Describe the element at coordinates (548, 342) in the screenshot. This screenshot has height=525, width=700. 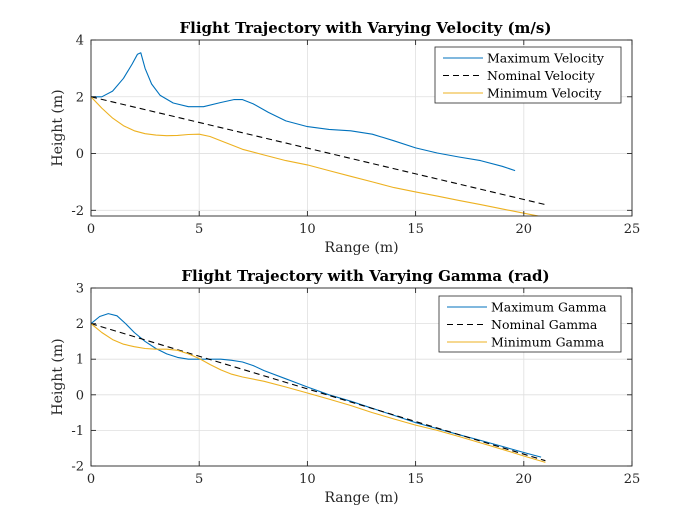
I see `legend-label: Minimum Gamma` at that location.